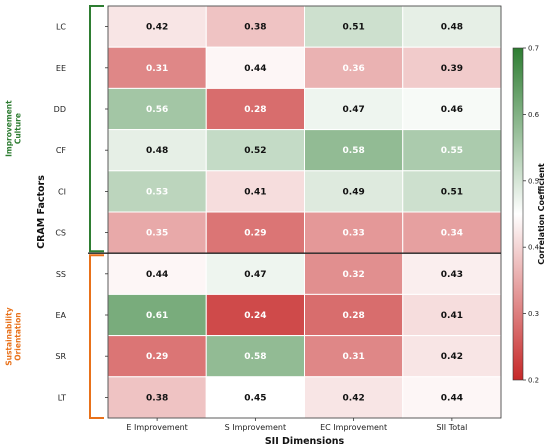 The width and height of the screenshot is (550, 447). I want to click on y-tick-labels: LC EE DD CF CI CS SS EA SR LT, so click(81, 212).